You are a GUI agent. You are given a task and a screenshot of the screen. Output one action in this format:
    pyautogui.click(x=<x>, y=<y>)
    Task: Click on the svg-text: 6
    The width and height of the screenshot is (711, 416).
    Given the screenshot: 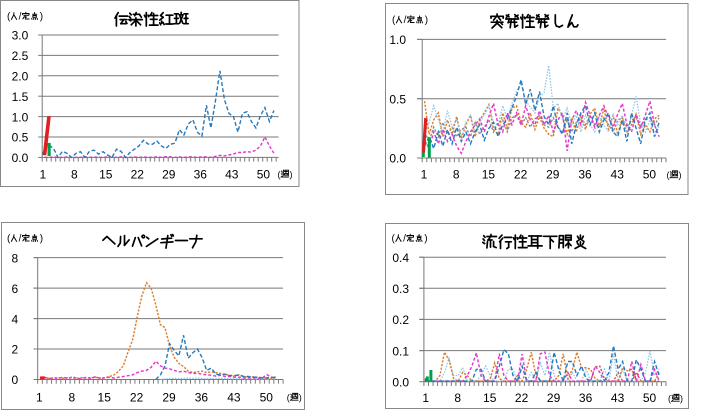 What is the action you would take?
    pyautogui.click(x=15, y=289)
    